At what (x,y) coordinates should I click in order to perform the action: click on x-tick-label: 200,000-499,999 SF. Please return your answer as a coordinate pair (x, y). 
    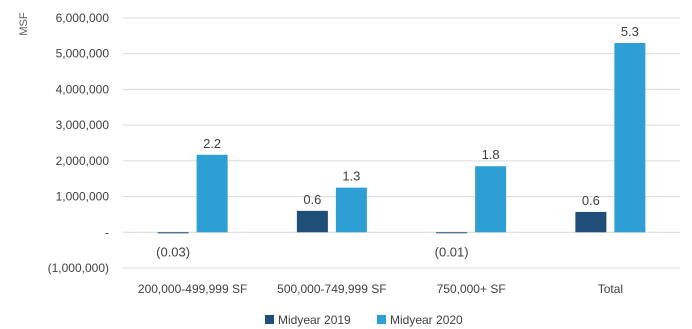
    Looking at the image, I should click on (192, 289).